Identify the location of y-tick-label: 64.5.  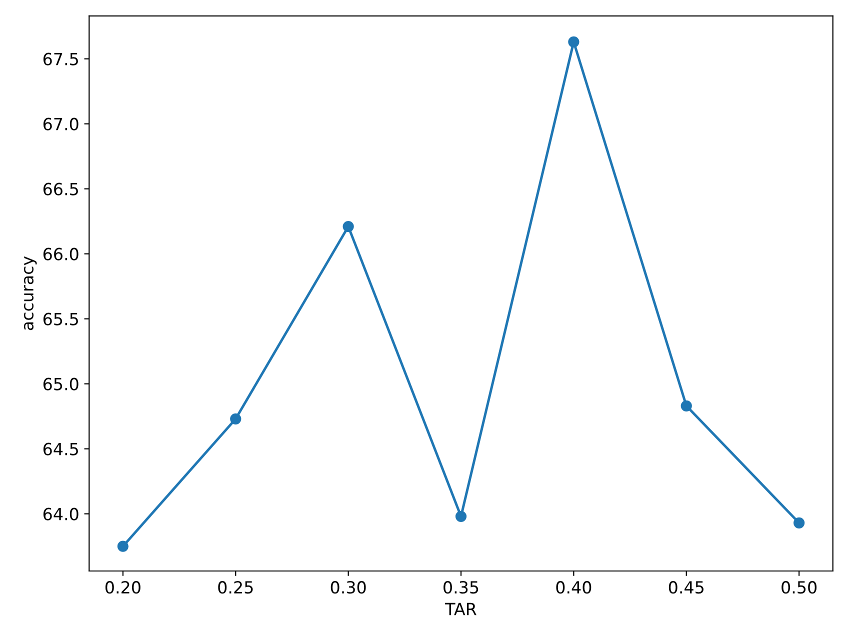
(60, 449).